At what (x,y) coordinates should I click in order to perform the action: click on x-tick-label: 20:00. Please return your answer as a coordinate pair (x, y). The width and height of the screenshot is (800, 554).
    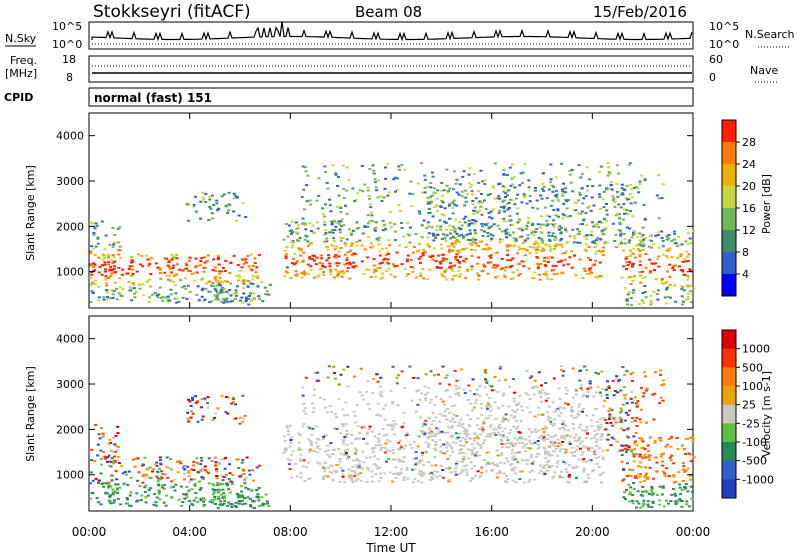
    Looking at the image, I should click on (592, 532).